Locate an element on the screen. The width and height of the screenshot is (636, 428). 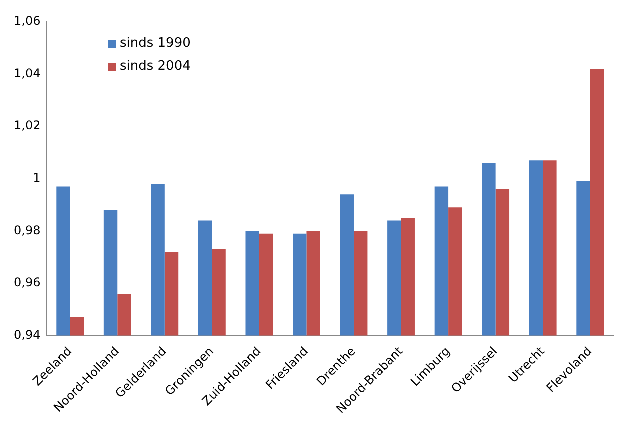
y-tick-label: 0,98 is located at coordinates (27, 230).